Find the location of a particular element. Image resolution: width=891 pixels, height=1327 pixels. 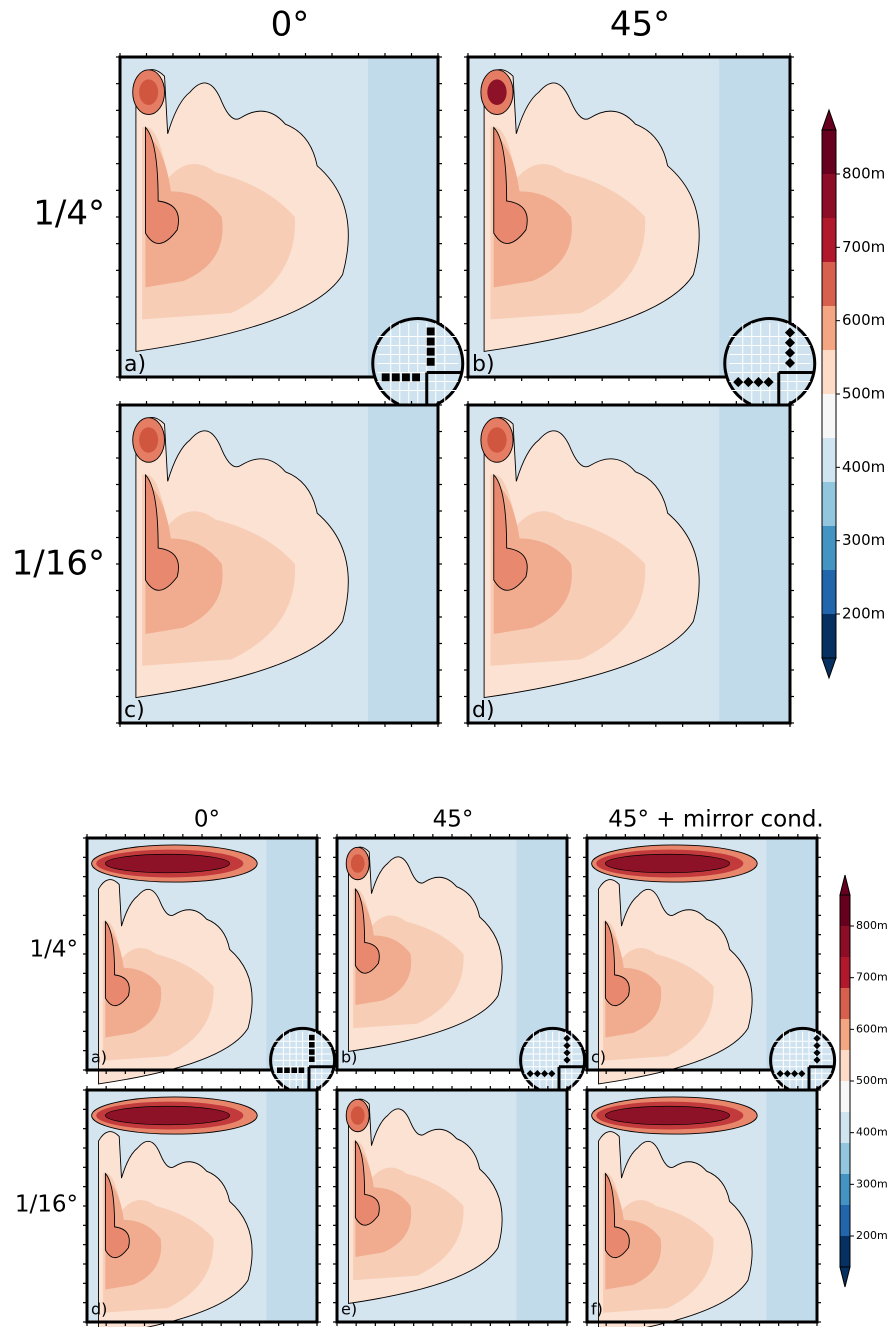

panel-label: e) is located at coordinates (349, 1309).